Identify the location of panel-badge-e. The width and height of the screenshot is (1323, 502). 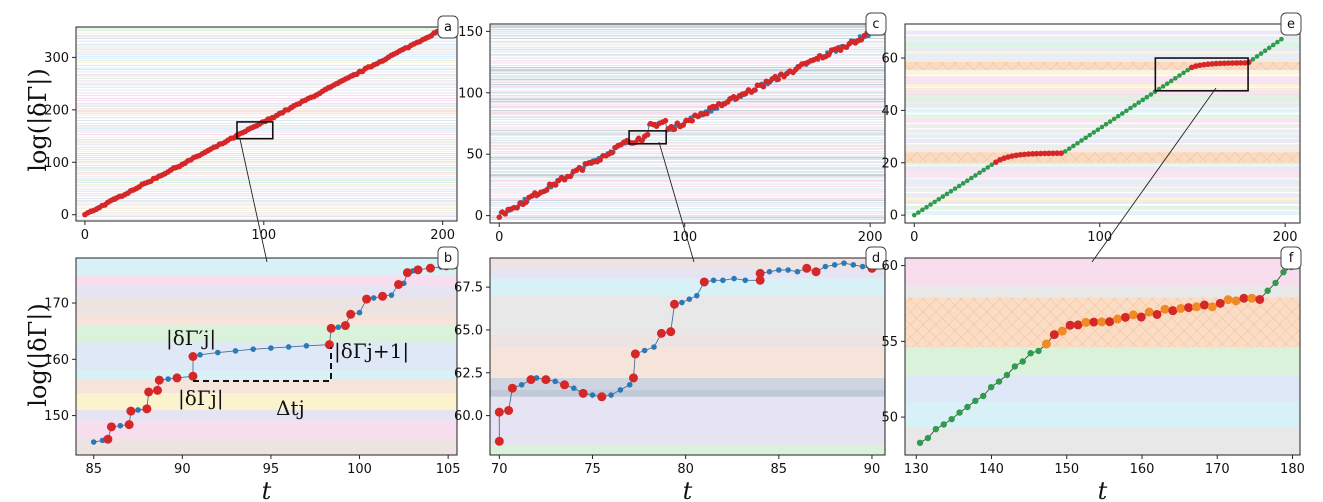
(1291, 24).